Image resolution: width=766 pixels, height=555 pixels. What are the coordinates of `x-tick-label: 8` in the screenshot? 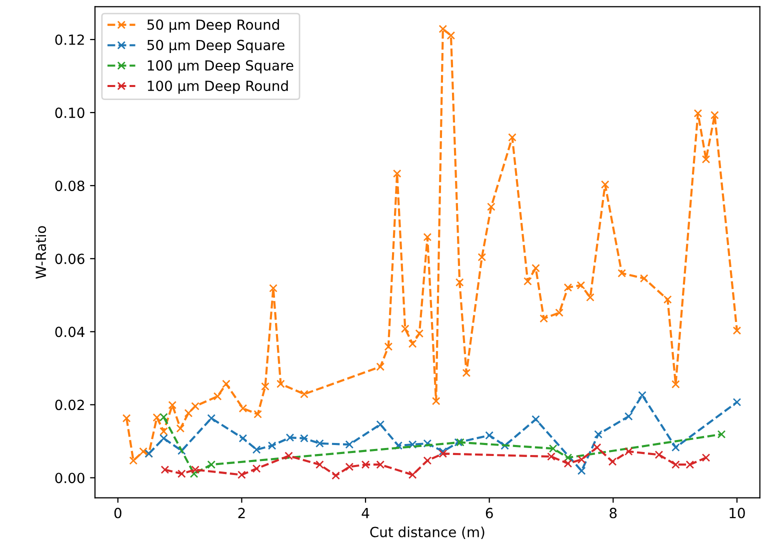 It's located at (613, 513).